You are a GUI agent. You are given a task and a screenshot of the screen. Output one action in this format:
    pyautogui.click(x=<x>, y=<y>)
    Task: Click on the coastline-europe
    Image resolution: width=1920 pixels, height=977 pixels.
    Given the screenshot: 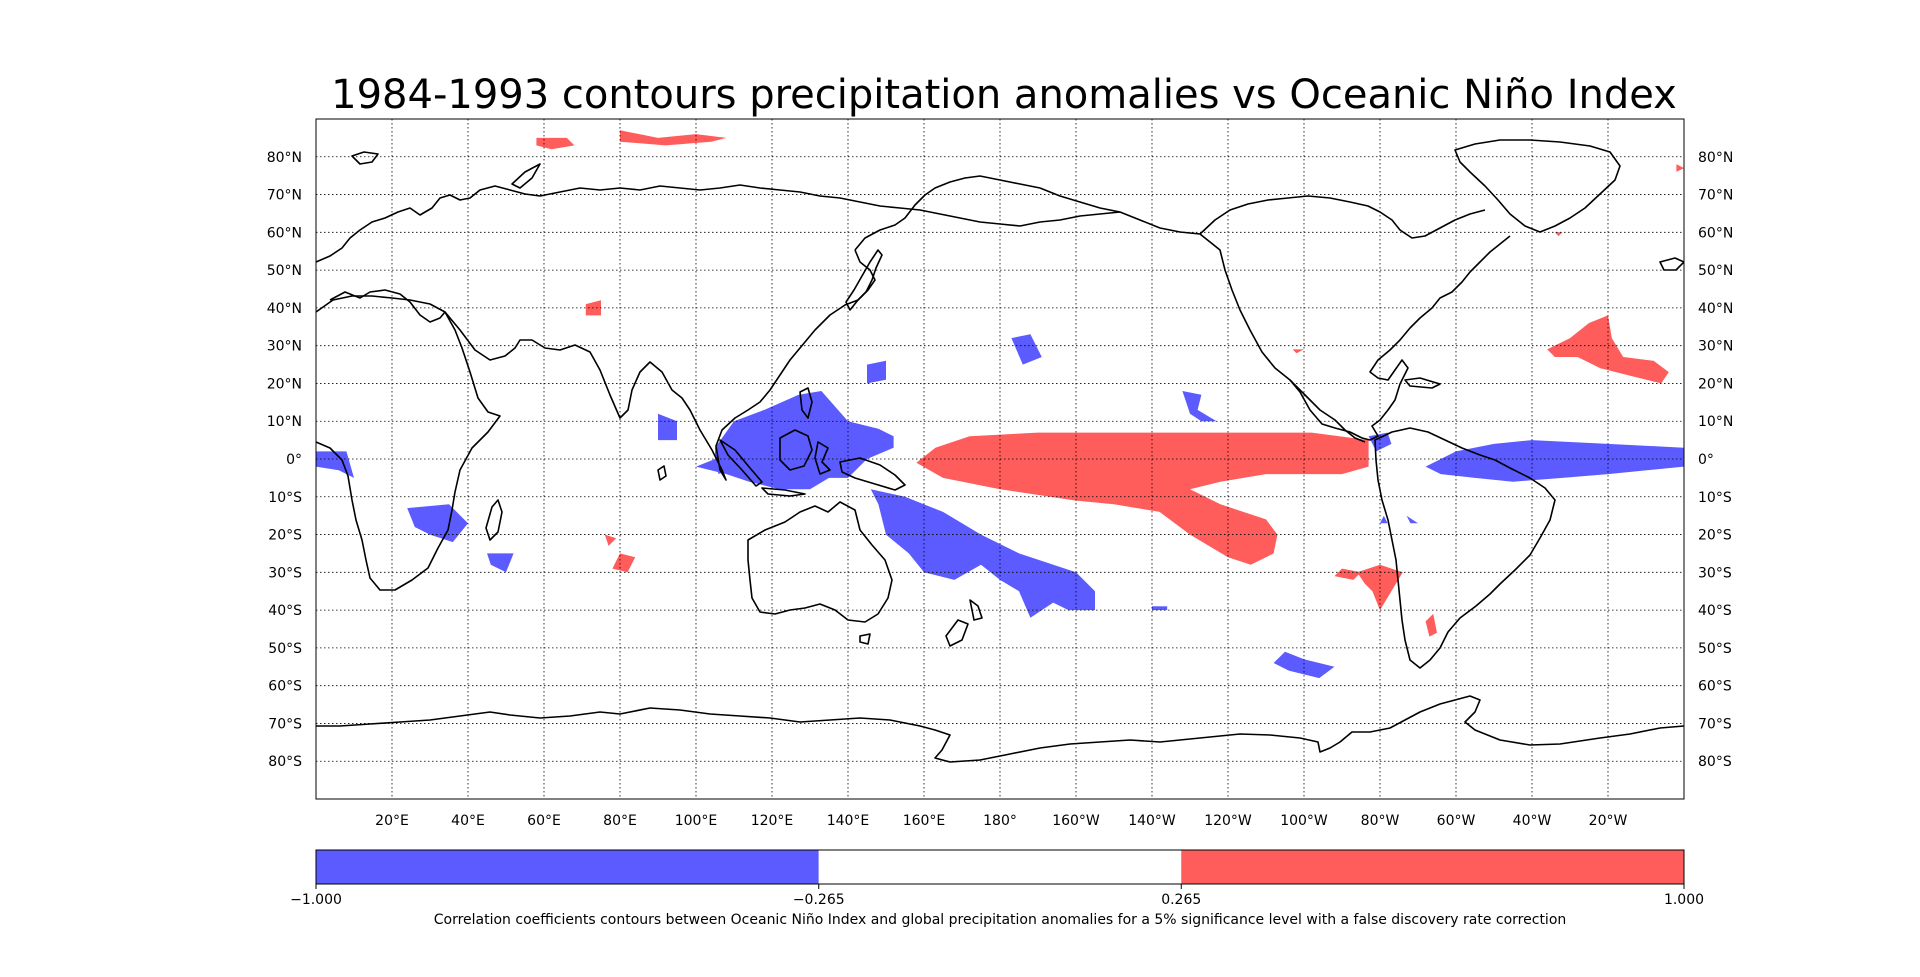 What is the action you would take?
    pyautogui.click(x=718, y=223)
    